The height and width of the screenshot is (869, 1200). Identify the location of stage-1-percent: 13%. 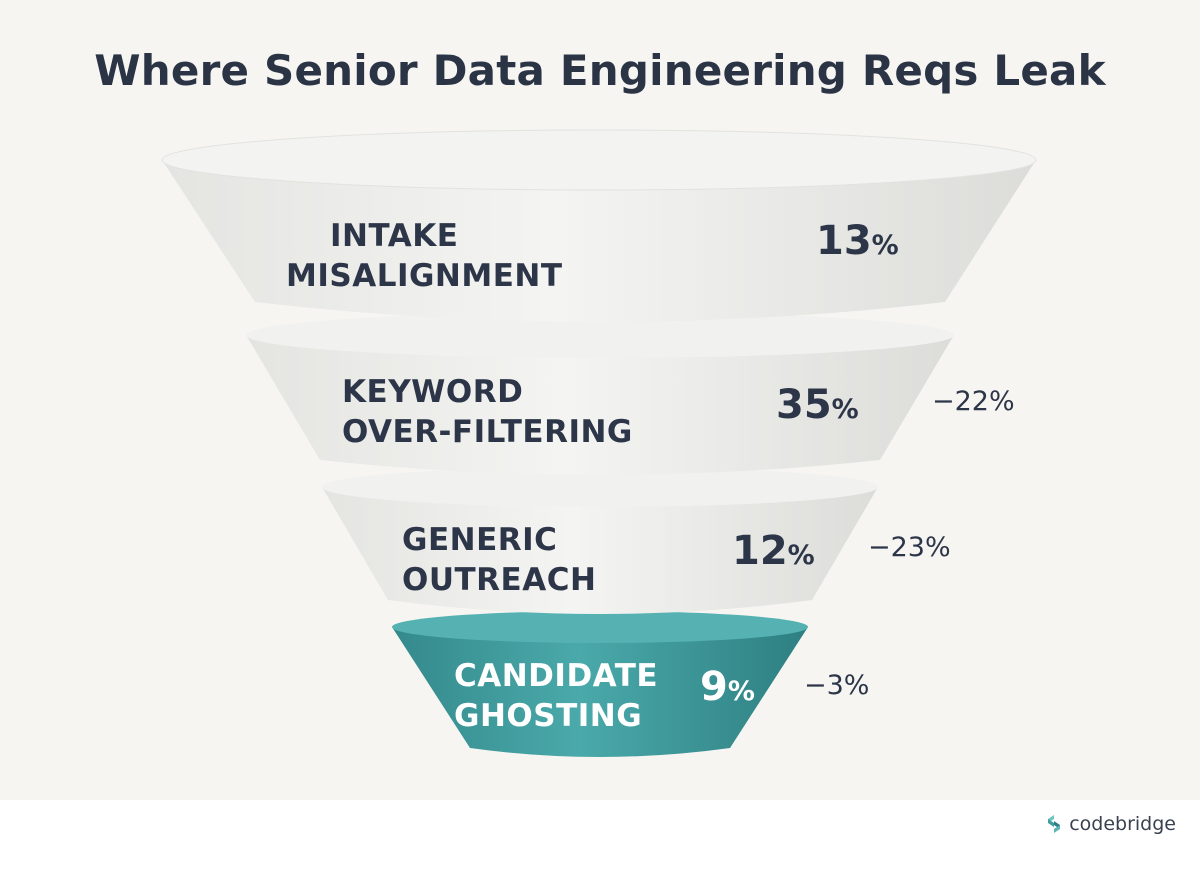
(857, 241).